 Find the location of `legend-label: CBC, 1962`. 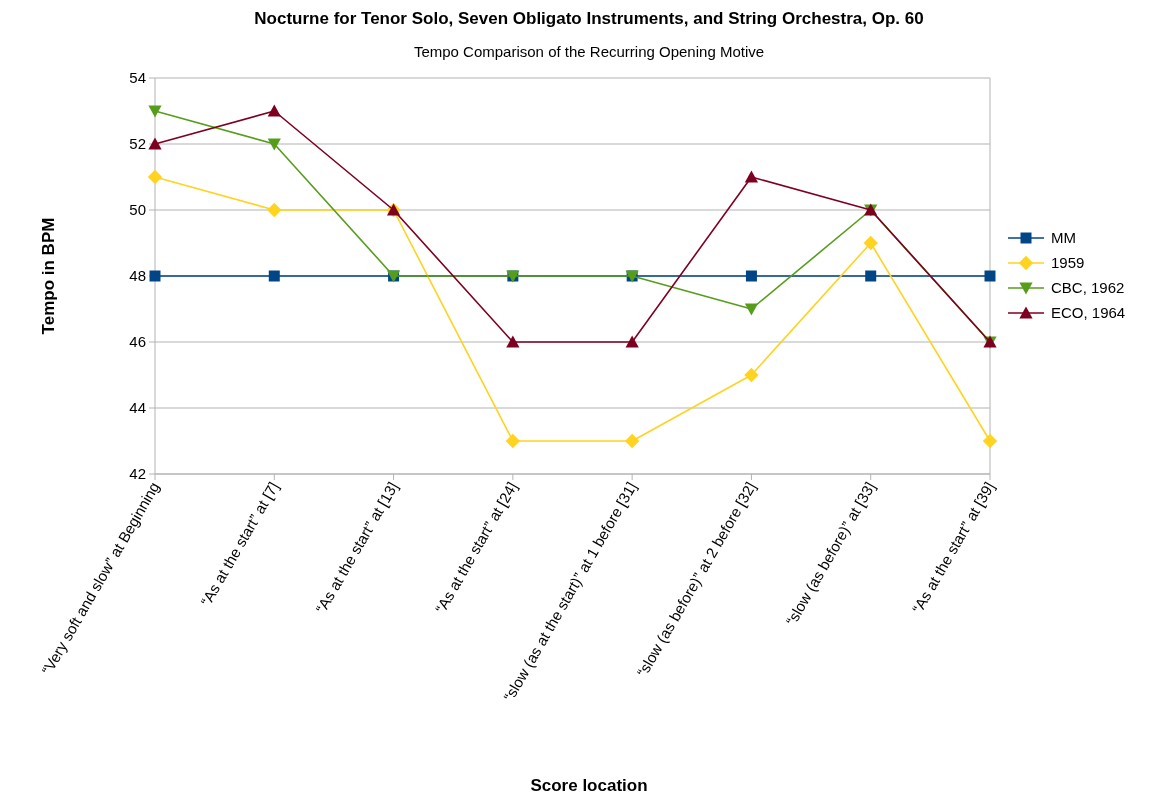

legend-label: CBC, 1962 is located at coordinates (1088, 288).